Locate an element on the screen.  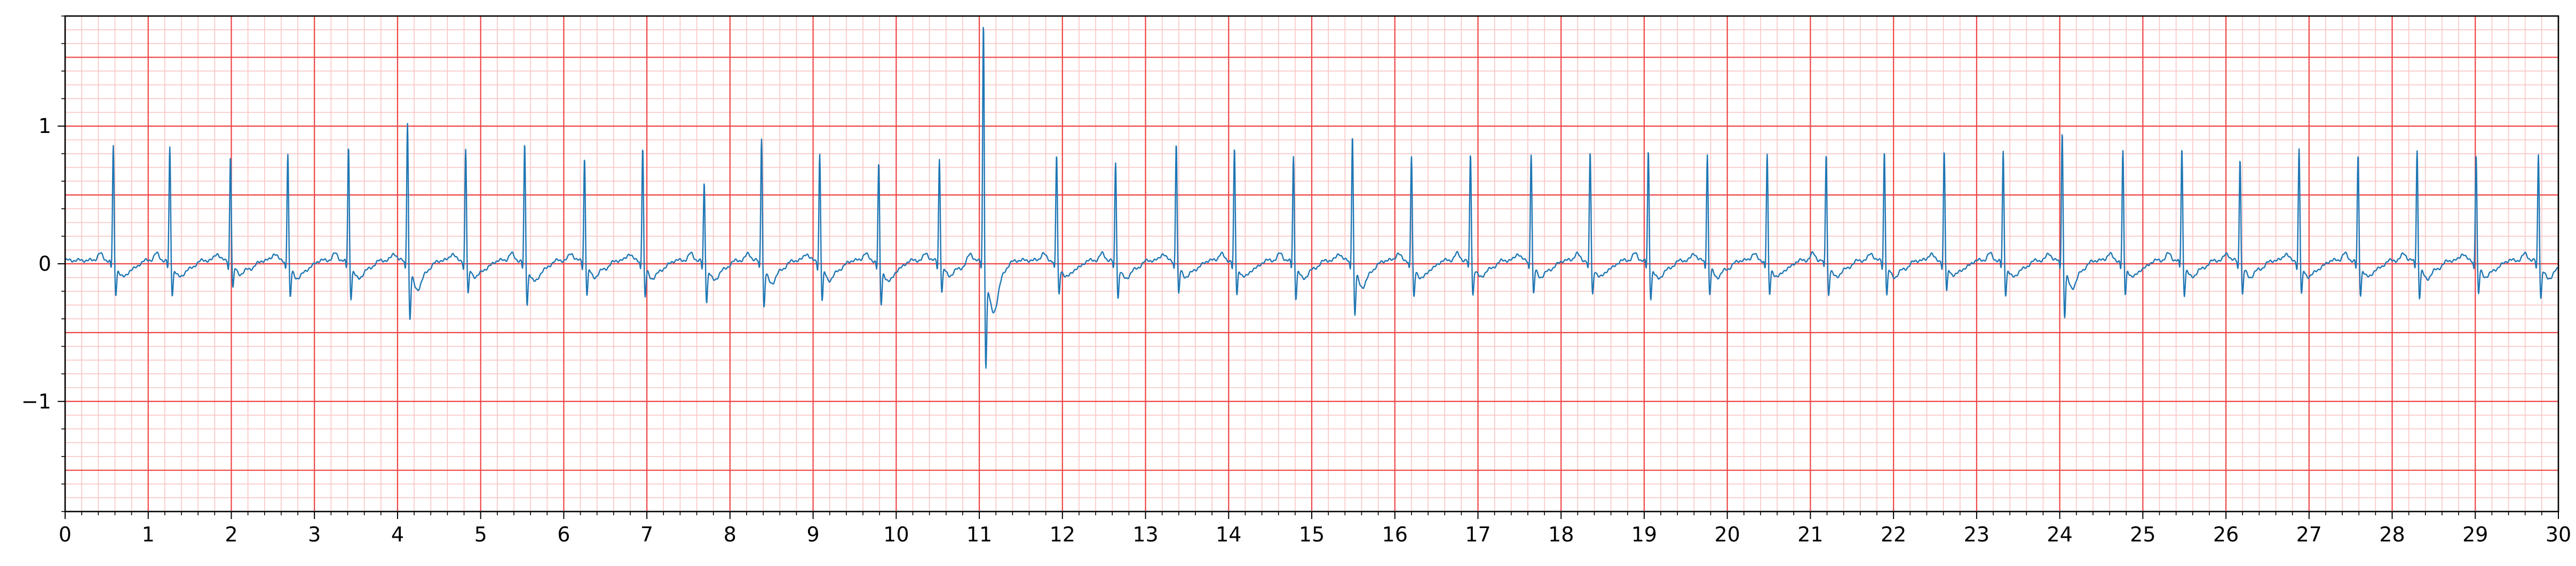
x-tick-label: 7 is located at coordinates (646, 534).